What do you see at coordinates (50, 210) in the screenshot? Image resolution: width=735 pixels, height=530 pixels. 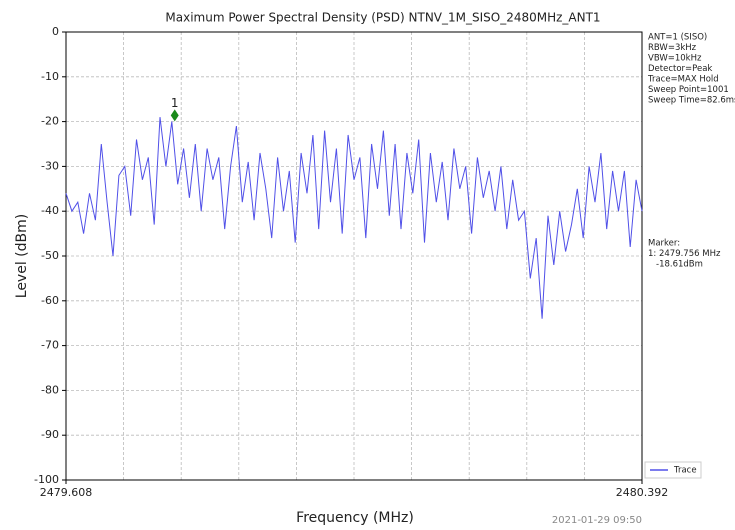 I see `y-tick-label: -40` at bounding box center [50, 210].